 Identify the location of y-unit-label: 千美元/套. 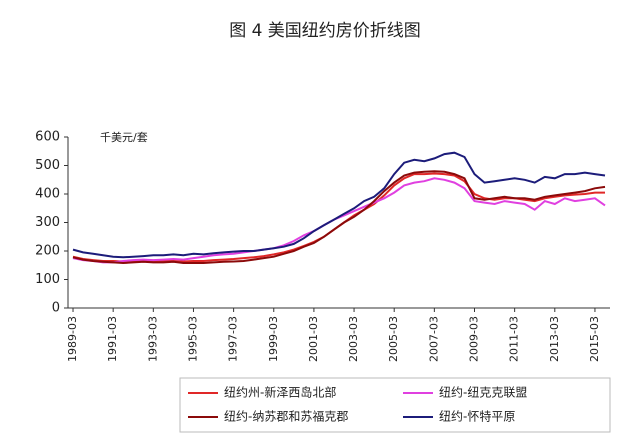
(124, 137).